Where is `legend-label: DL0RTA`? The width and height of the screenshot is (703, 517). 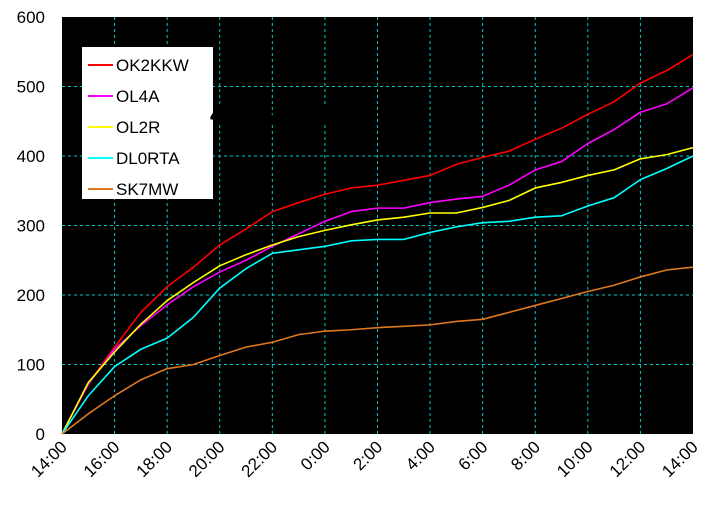 legend-label: DL0RTA is located at coordinates (148, 158).